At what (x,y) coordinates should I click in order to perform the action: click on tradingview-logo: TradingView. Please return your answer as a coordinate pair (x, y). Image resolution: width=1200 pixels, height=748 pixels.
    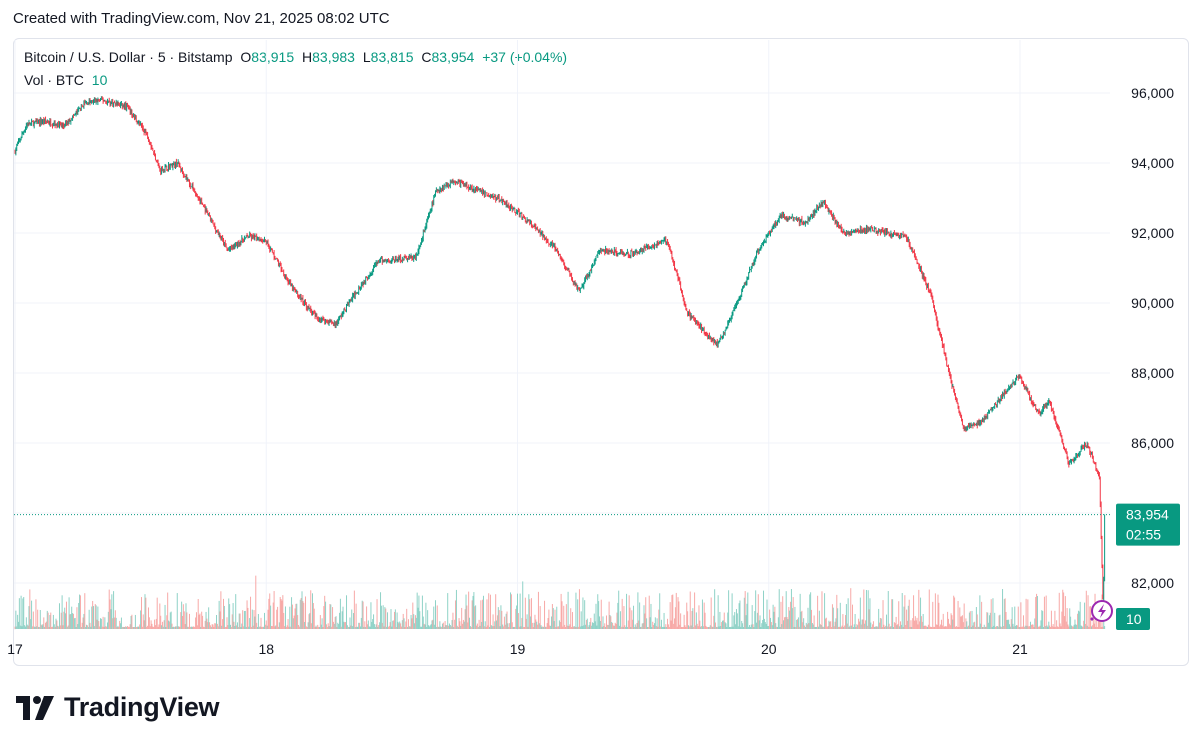
    Looking at the image, I should click on (118, 707).